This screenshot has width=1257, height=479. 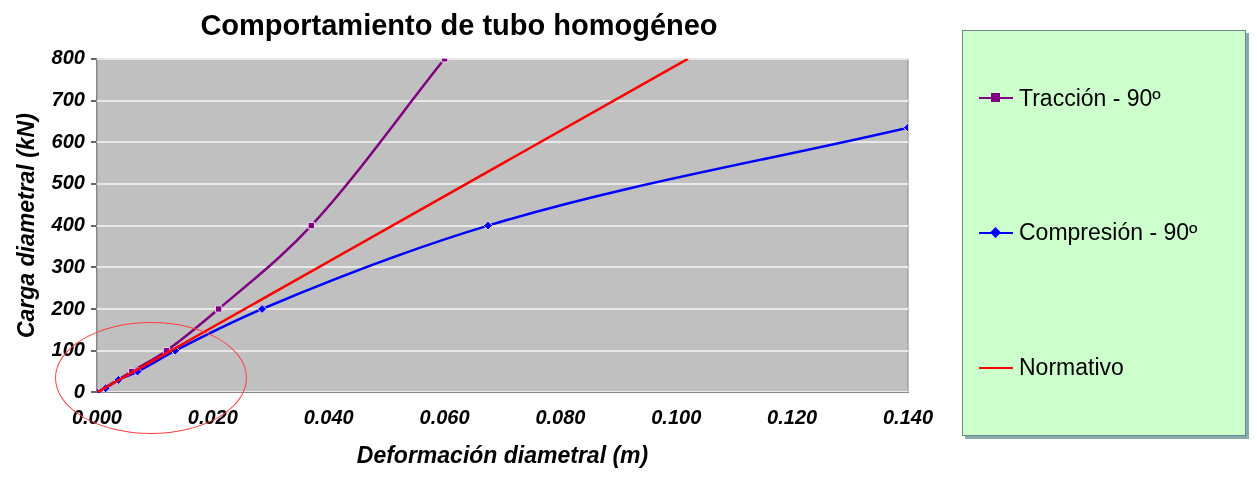 I want to click on x-tick-label: 0.080, so click(x=560, y=416).